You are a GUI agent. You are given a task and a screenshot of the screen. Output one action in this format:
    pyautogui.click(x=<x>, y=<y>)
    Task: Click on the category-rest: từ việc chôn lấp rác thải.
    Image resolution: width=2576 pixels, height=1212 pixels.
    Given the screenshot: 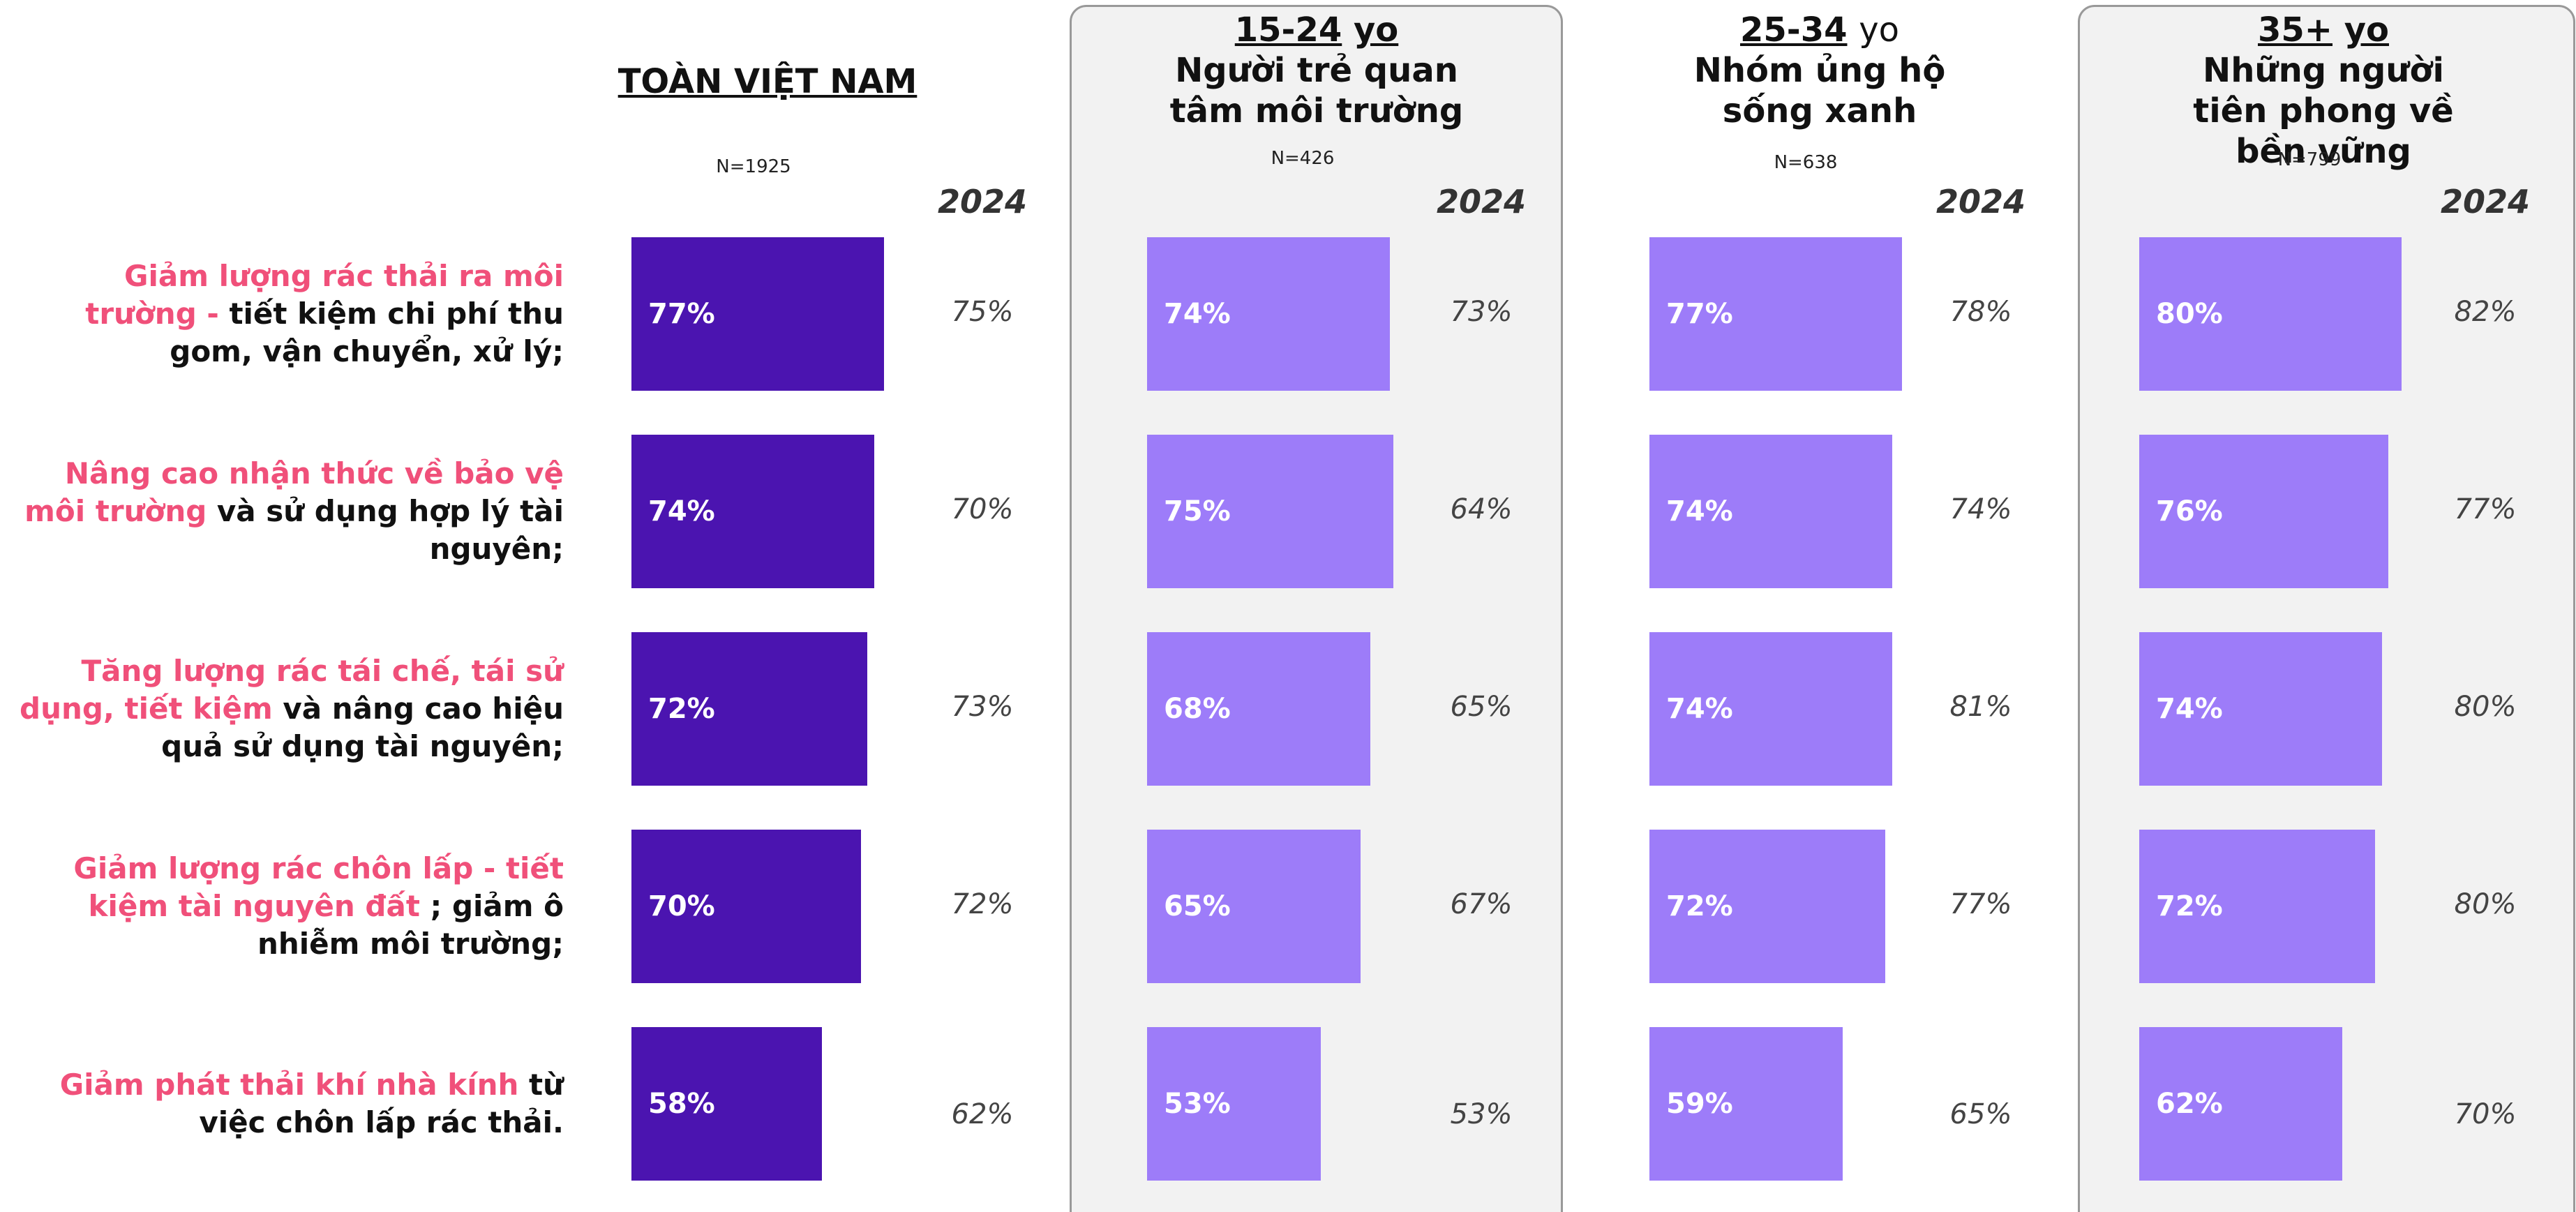 What is the action you would take?
    pyautogui.click(x=381, y=1103)
    